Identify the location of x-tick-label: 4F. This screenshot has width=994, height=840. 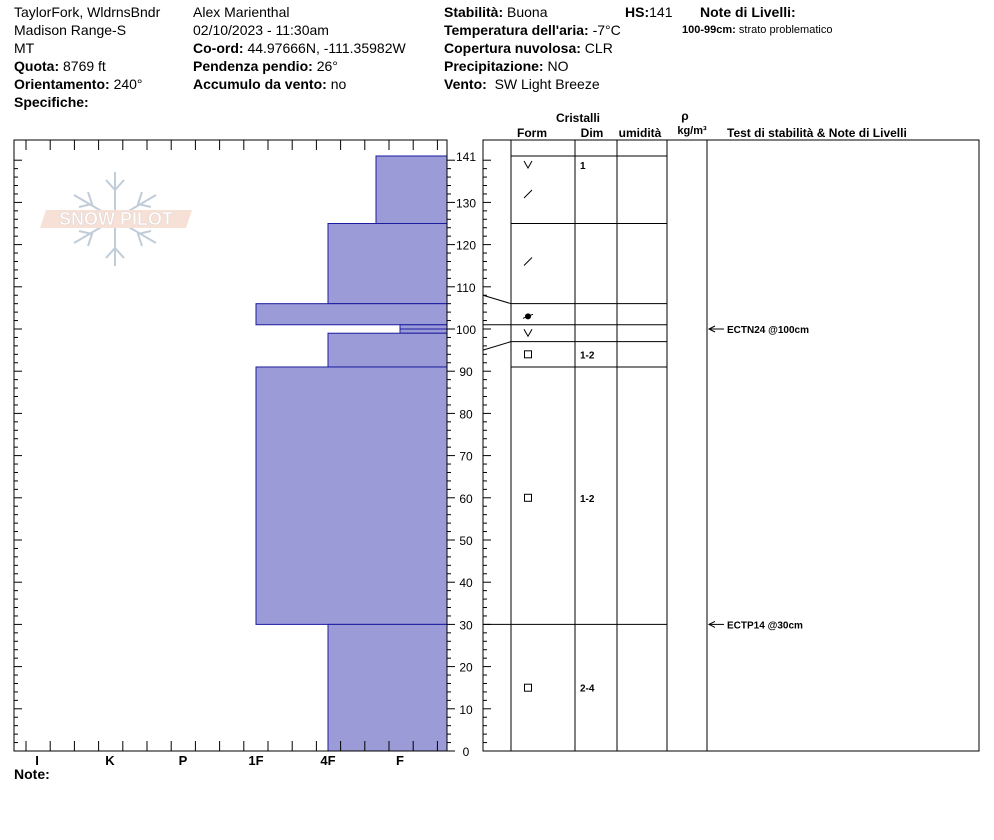
(327, 760).